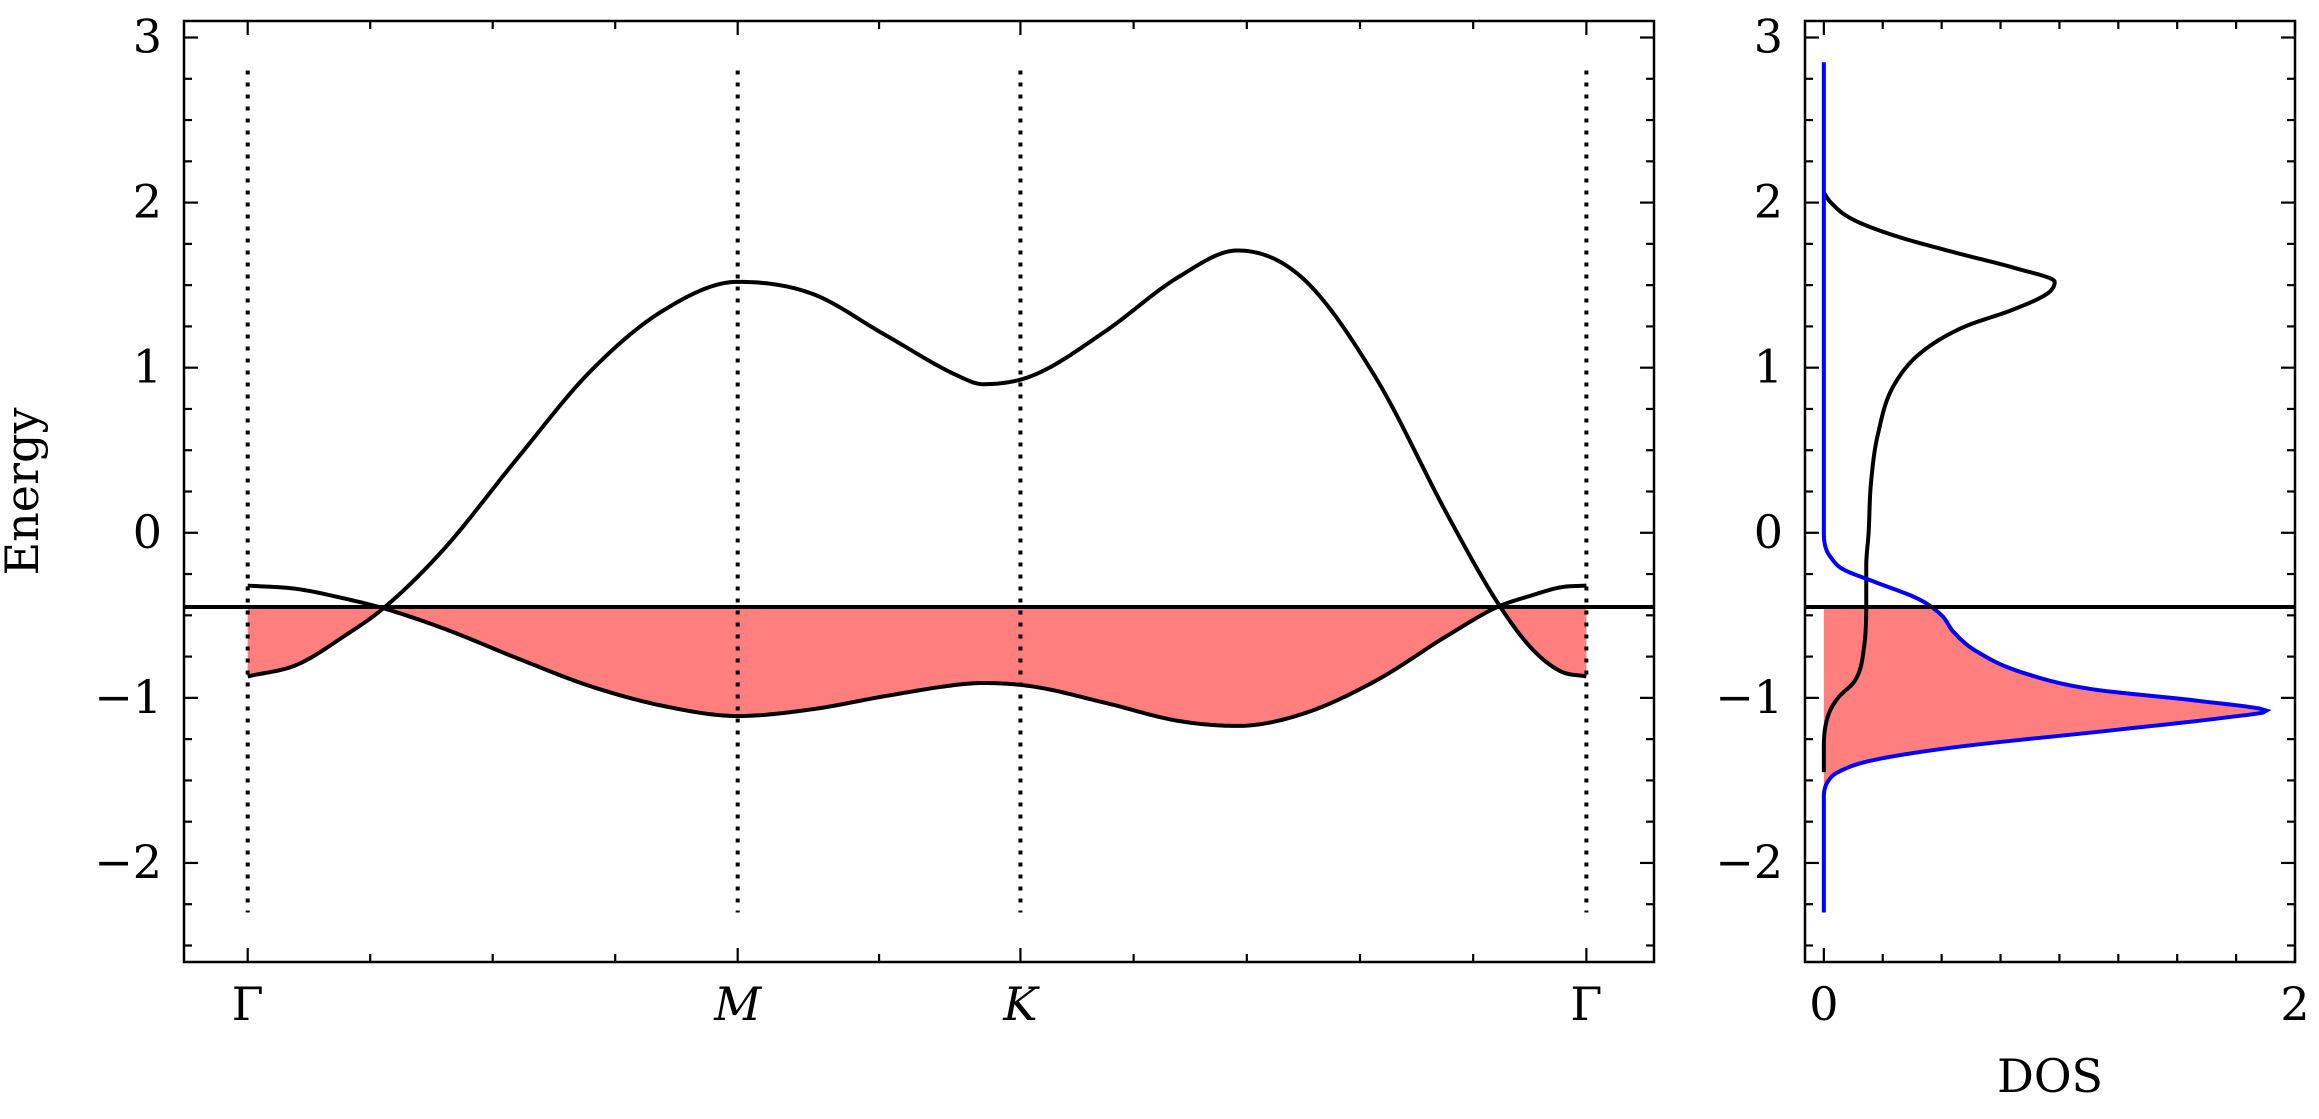 The width and height of the screenshot is (2319, 1119). What do you see at coordinates (1749, 449) in the screenshot?
I see `dos-y-tick-labels: −2 −1 0 1 2 3` at bounding box center [1749, 449].